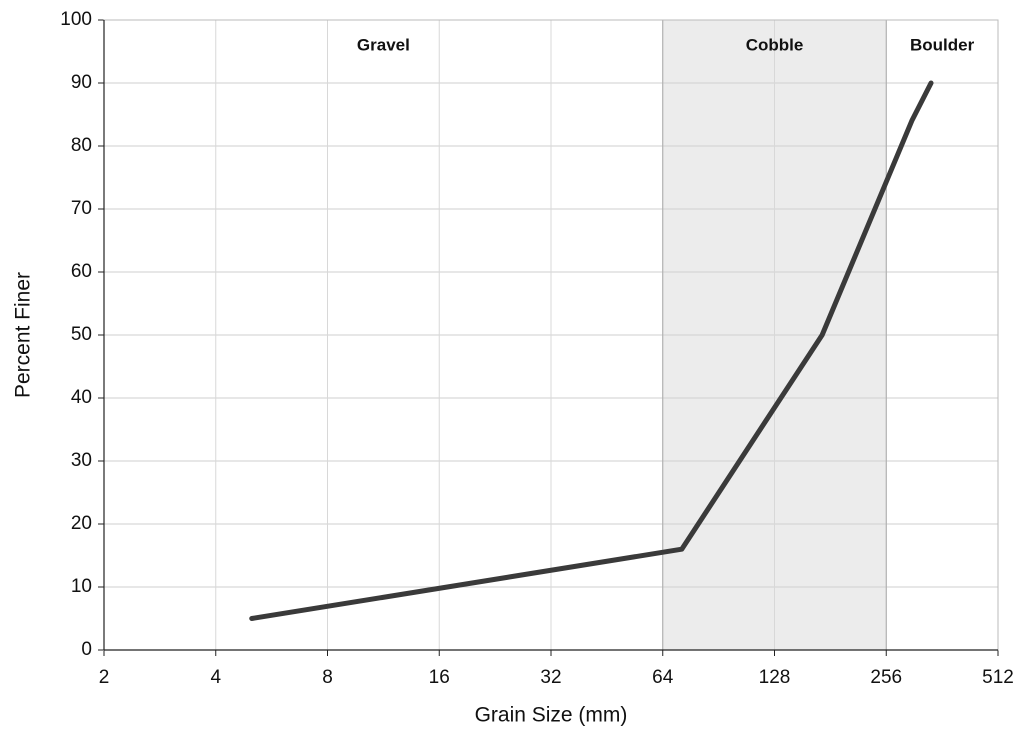 The width and height of the screenshot is (1021, 730). What do you see at coordinates (215, 677) in the screenshot?
I see `x-tick-label: 4` at bounding box center [215, 677].